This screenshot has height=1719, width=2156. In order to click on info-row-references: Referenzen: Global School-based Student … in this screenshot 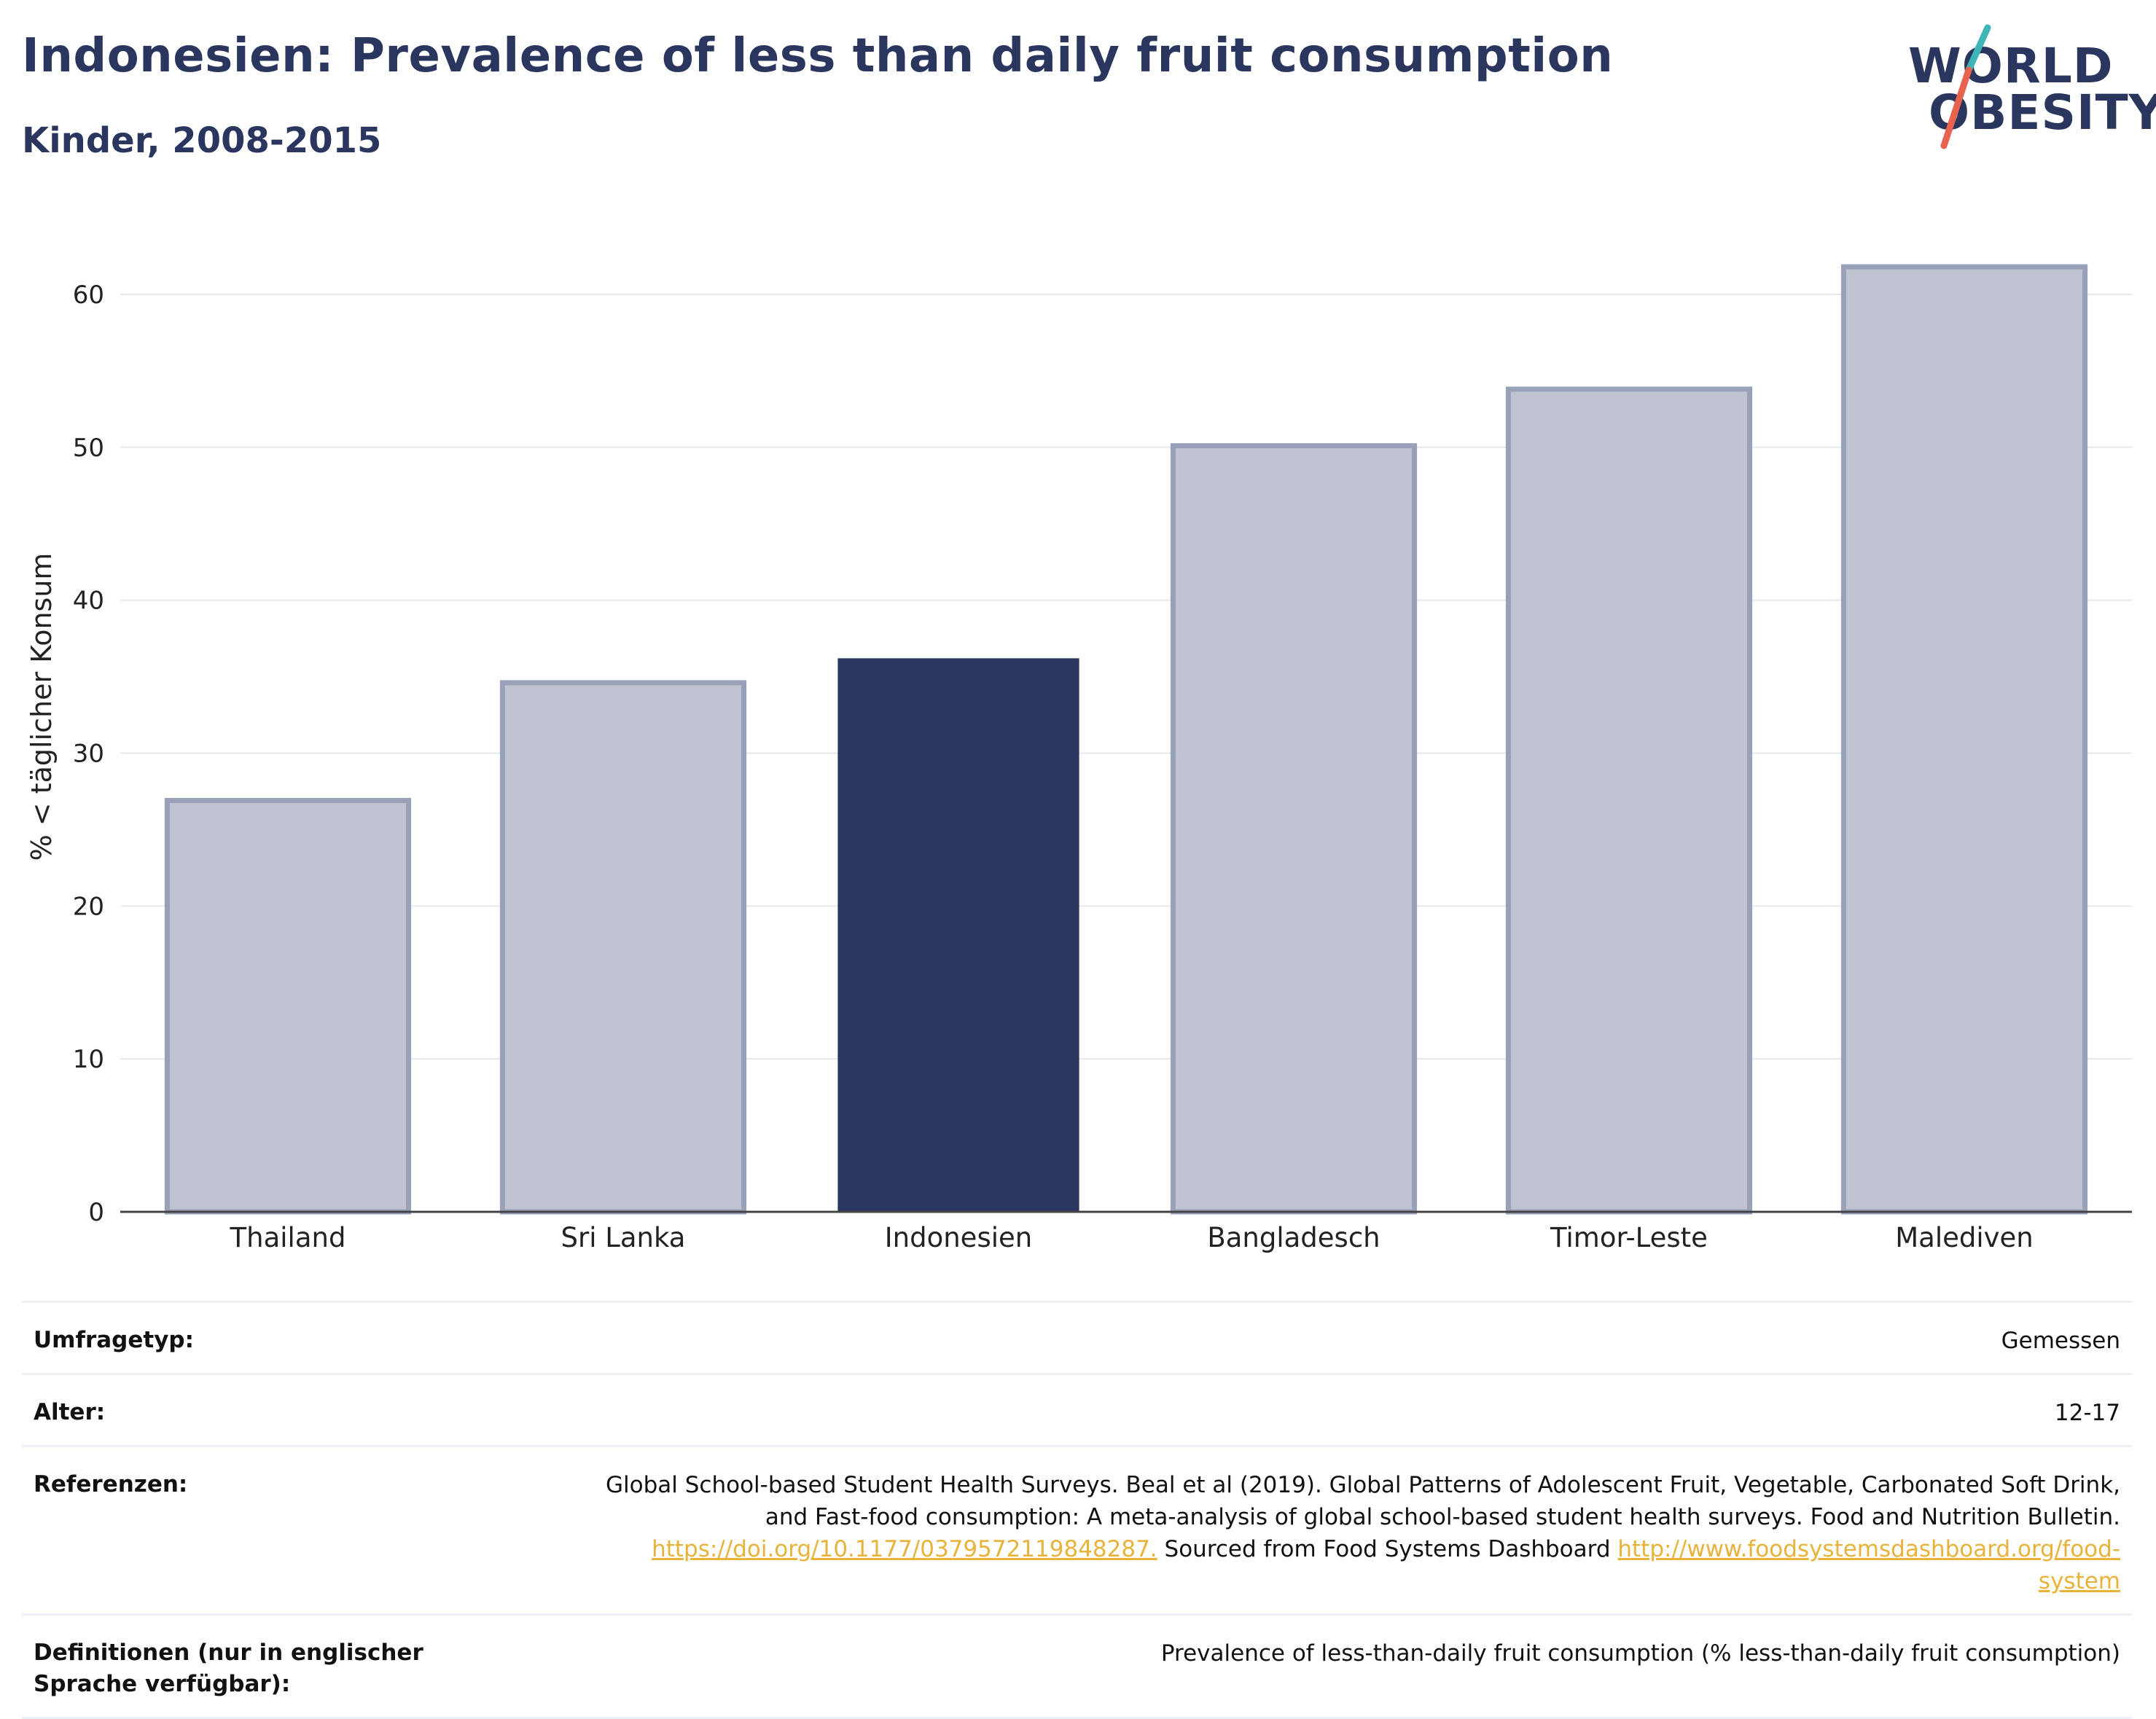, I will do `click(1077, 1529)`.